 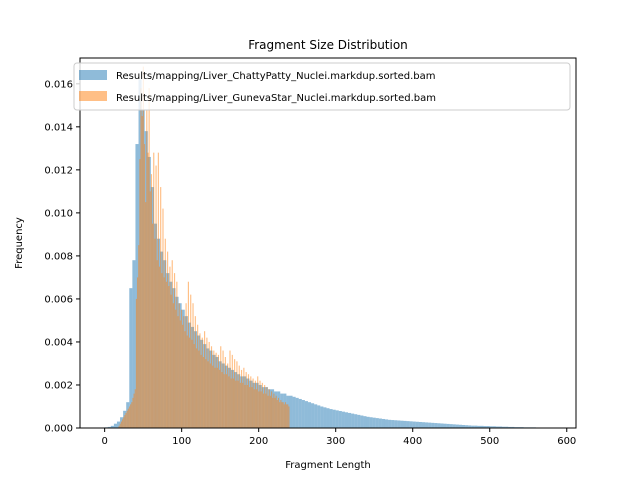 I want to click on legend-swatch-gunevastar, so click(x=93, y=96).